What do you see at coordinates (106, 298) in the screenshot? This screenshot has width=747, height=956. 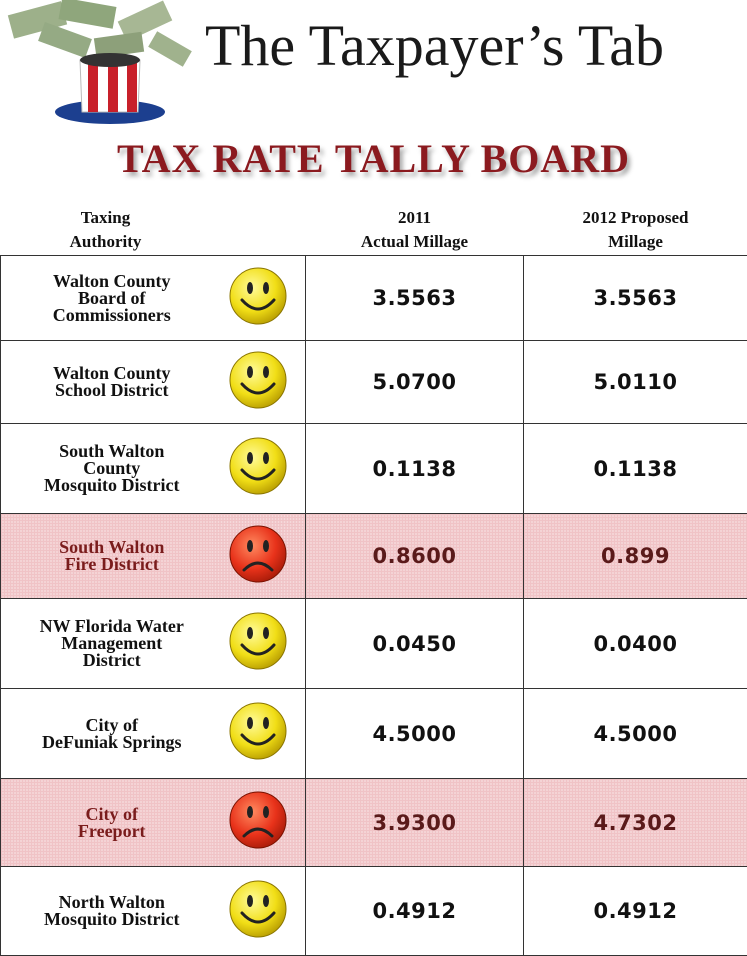 I see `authority: Walton County Board of Commissioners` at bounding box center [106, 298].